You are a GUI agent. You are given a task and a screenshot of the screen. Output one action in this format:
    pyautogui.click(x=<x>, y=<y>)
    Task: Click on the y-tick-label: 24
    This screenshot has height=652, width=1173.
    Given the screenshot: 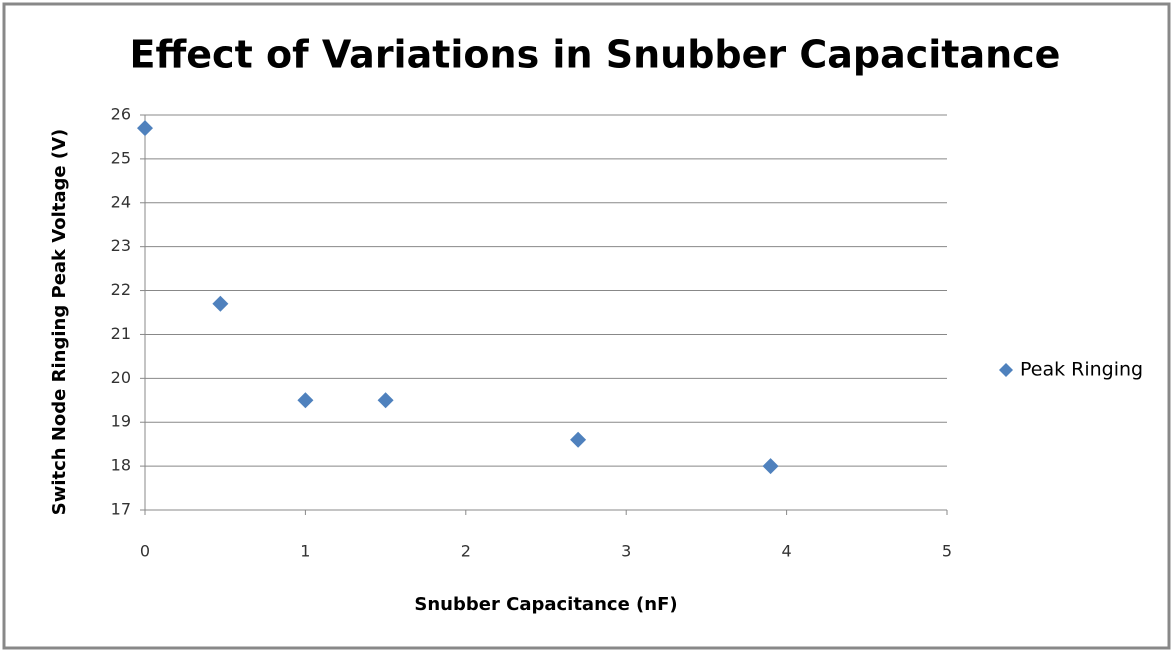 What is the action you would take?
    pyautogui.click(x=121, y=201)
    